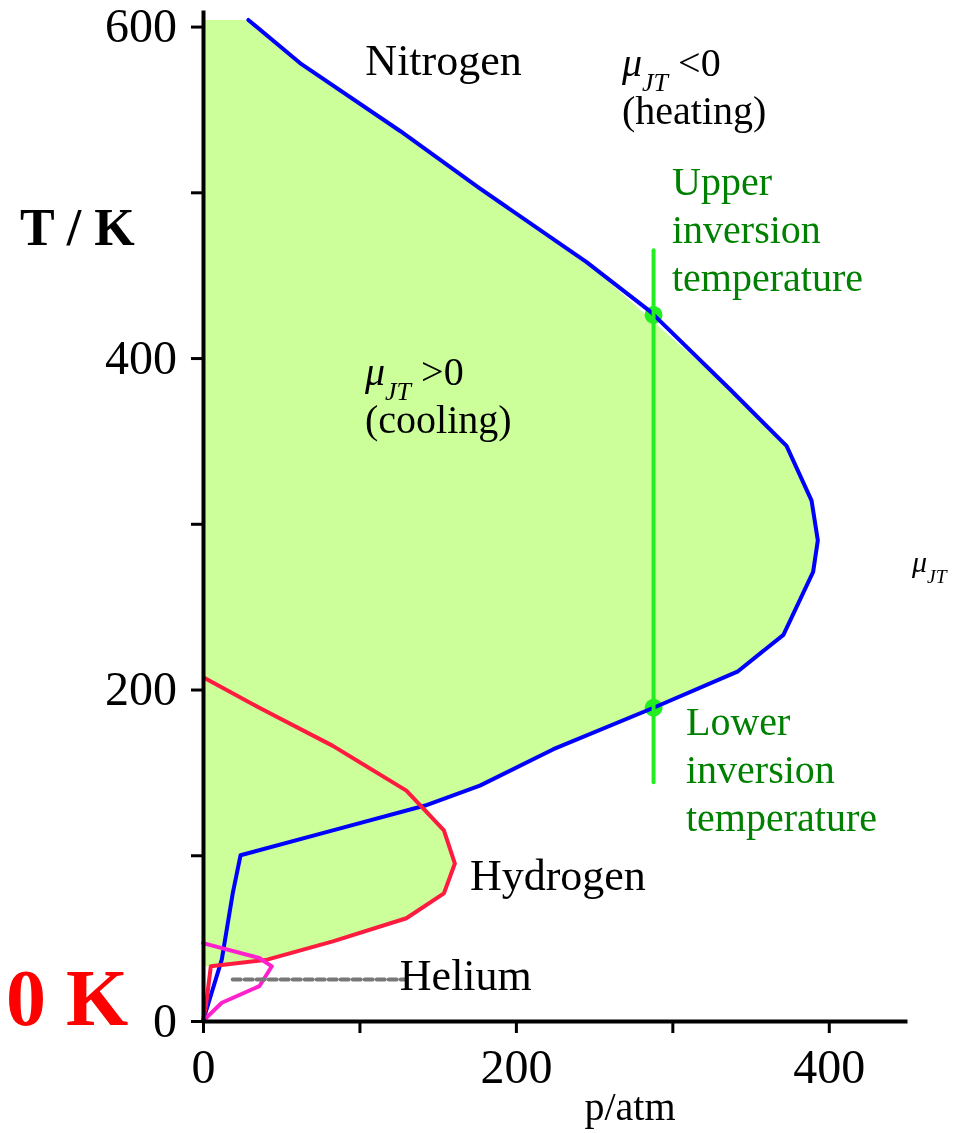  What do you see at coordinates (767, 229) in the screenshot?
I see `annotation: Upper inversion temperature` at bounding box center [767, 229].